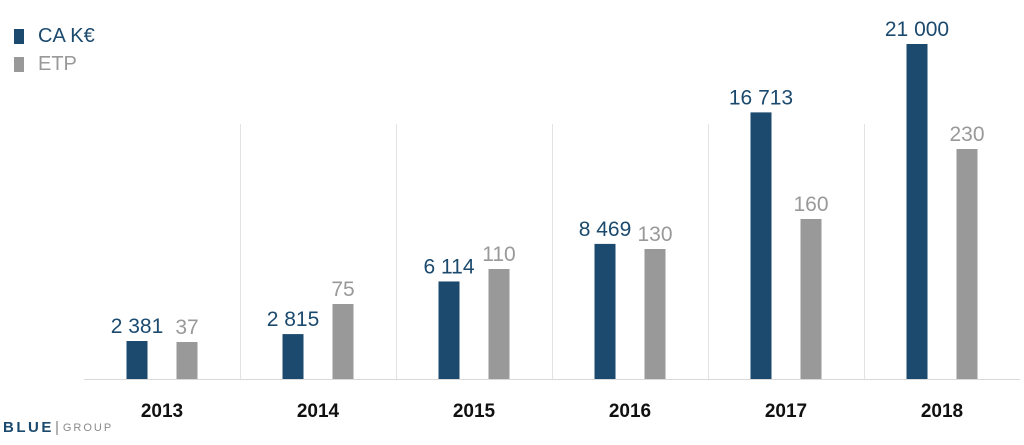 This screenshot has height=445, width=1024. What do you see at coordinates (474, 411) in the screenshot?
I see `x-tick-label-2015: 2015` at bounding box center [474, 411].